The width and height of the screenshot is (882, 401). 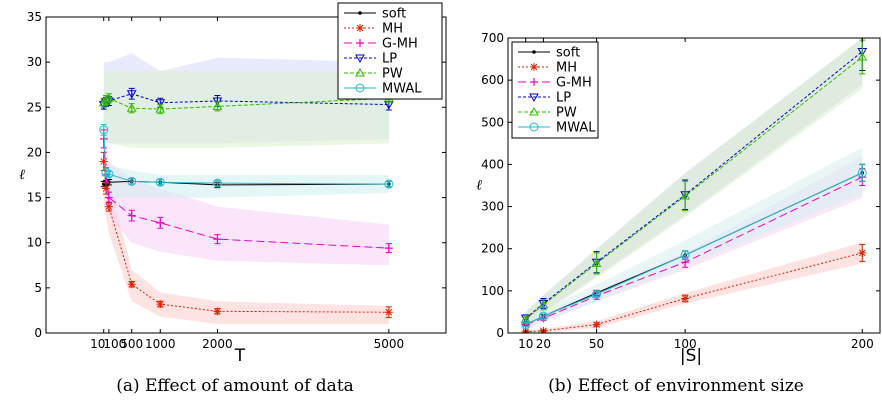 I want to click on y-tick-label: 300, so click(x=492, y=207).